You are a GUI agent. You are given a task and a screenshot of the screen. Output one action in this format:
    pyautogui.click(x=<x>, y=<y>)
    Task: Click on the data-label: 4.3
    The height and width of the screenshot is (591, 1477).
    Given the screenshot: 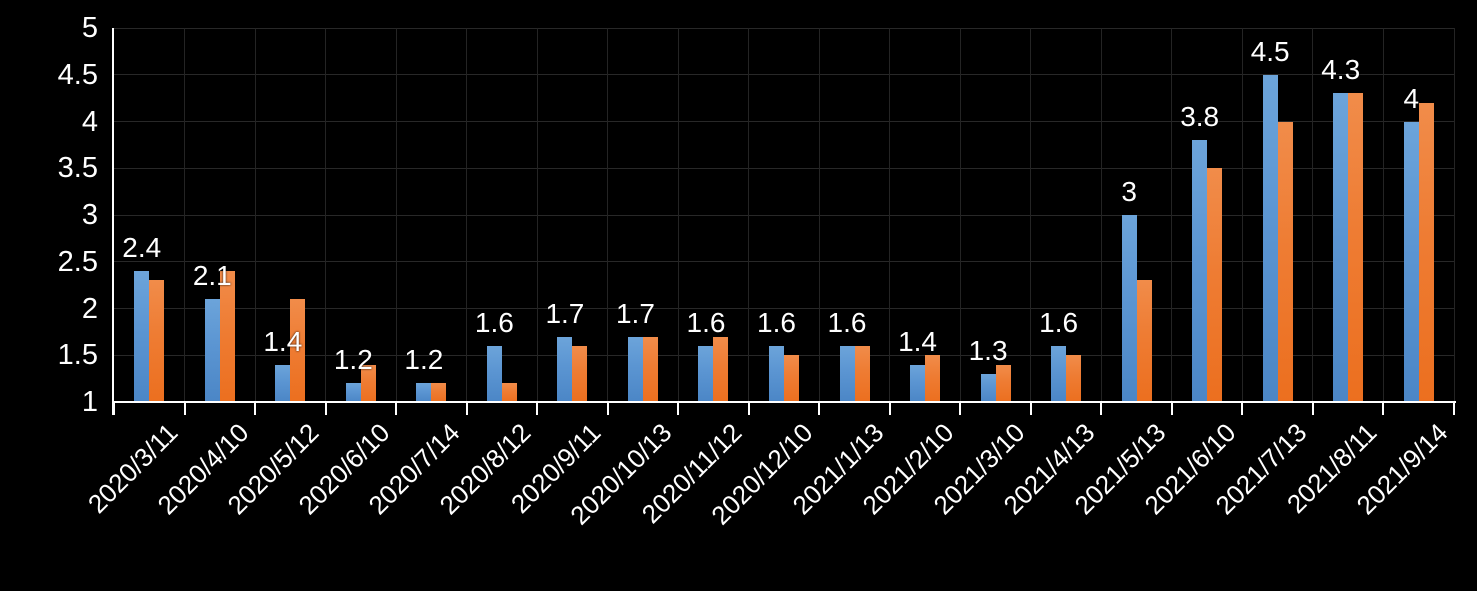 What is the action you would take?
    pyautogui.click(x=1341, y=70)
    